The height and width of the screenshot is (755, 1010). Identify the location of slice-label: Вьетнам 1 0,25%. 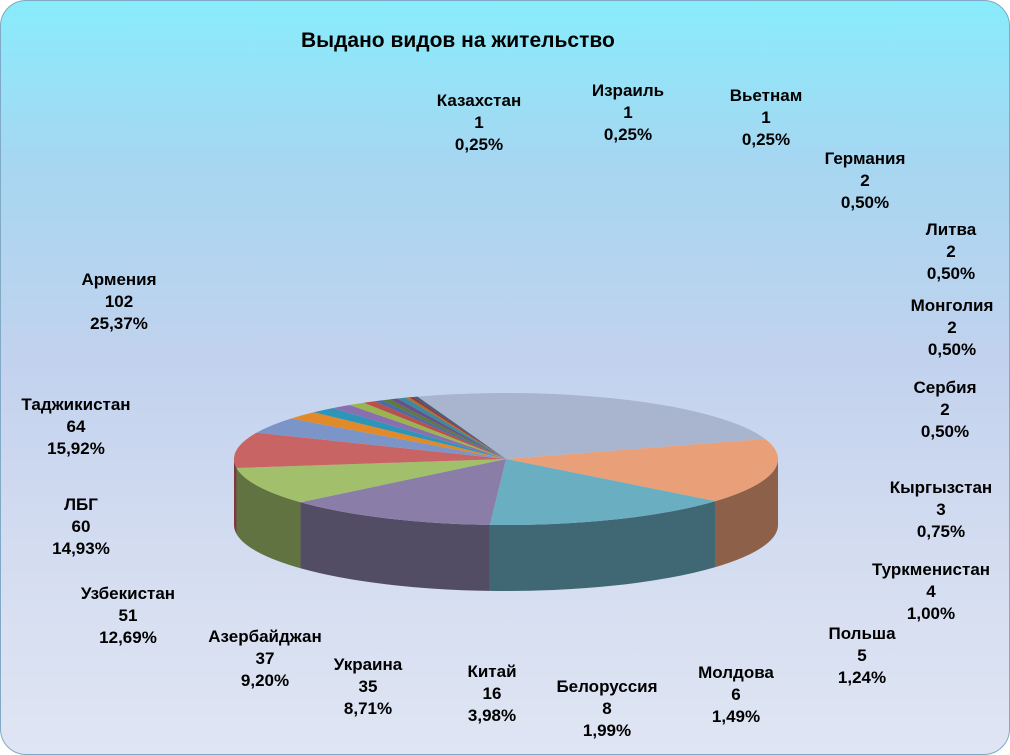
(766, 118).